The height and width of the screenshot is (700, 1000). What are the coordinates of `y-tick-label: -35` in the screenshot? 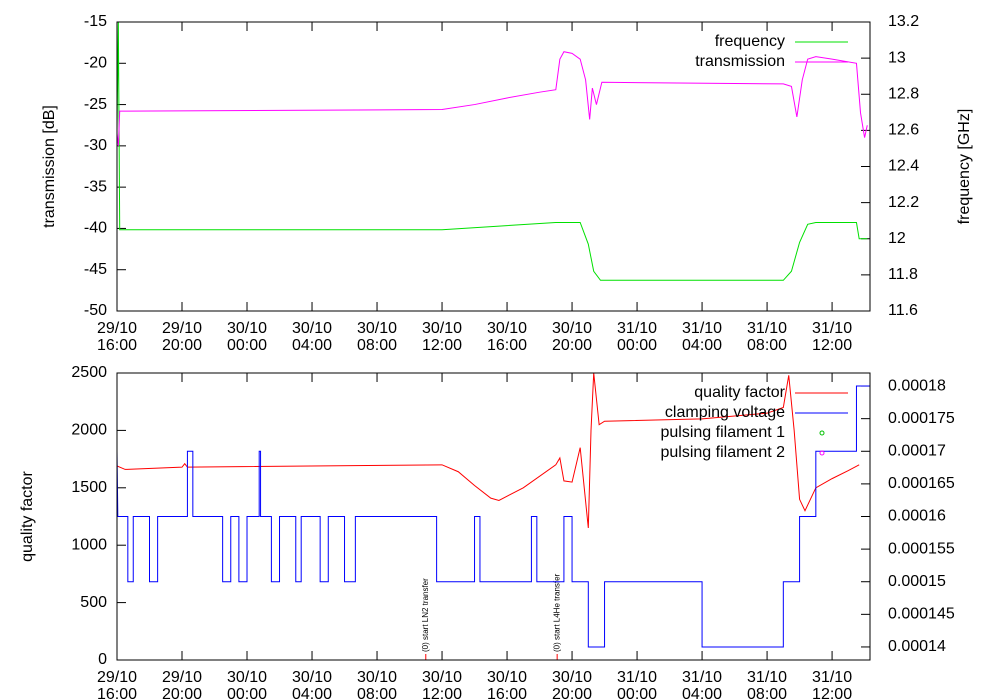 It's located at (95, 186).